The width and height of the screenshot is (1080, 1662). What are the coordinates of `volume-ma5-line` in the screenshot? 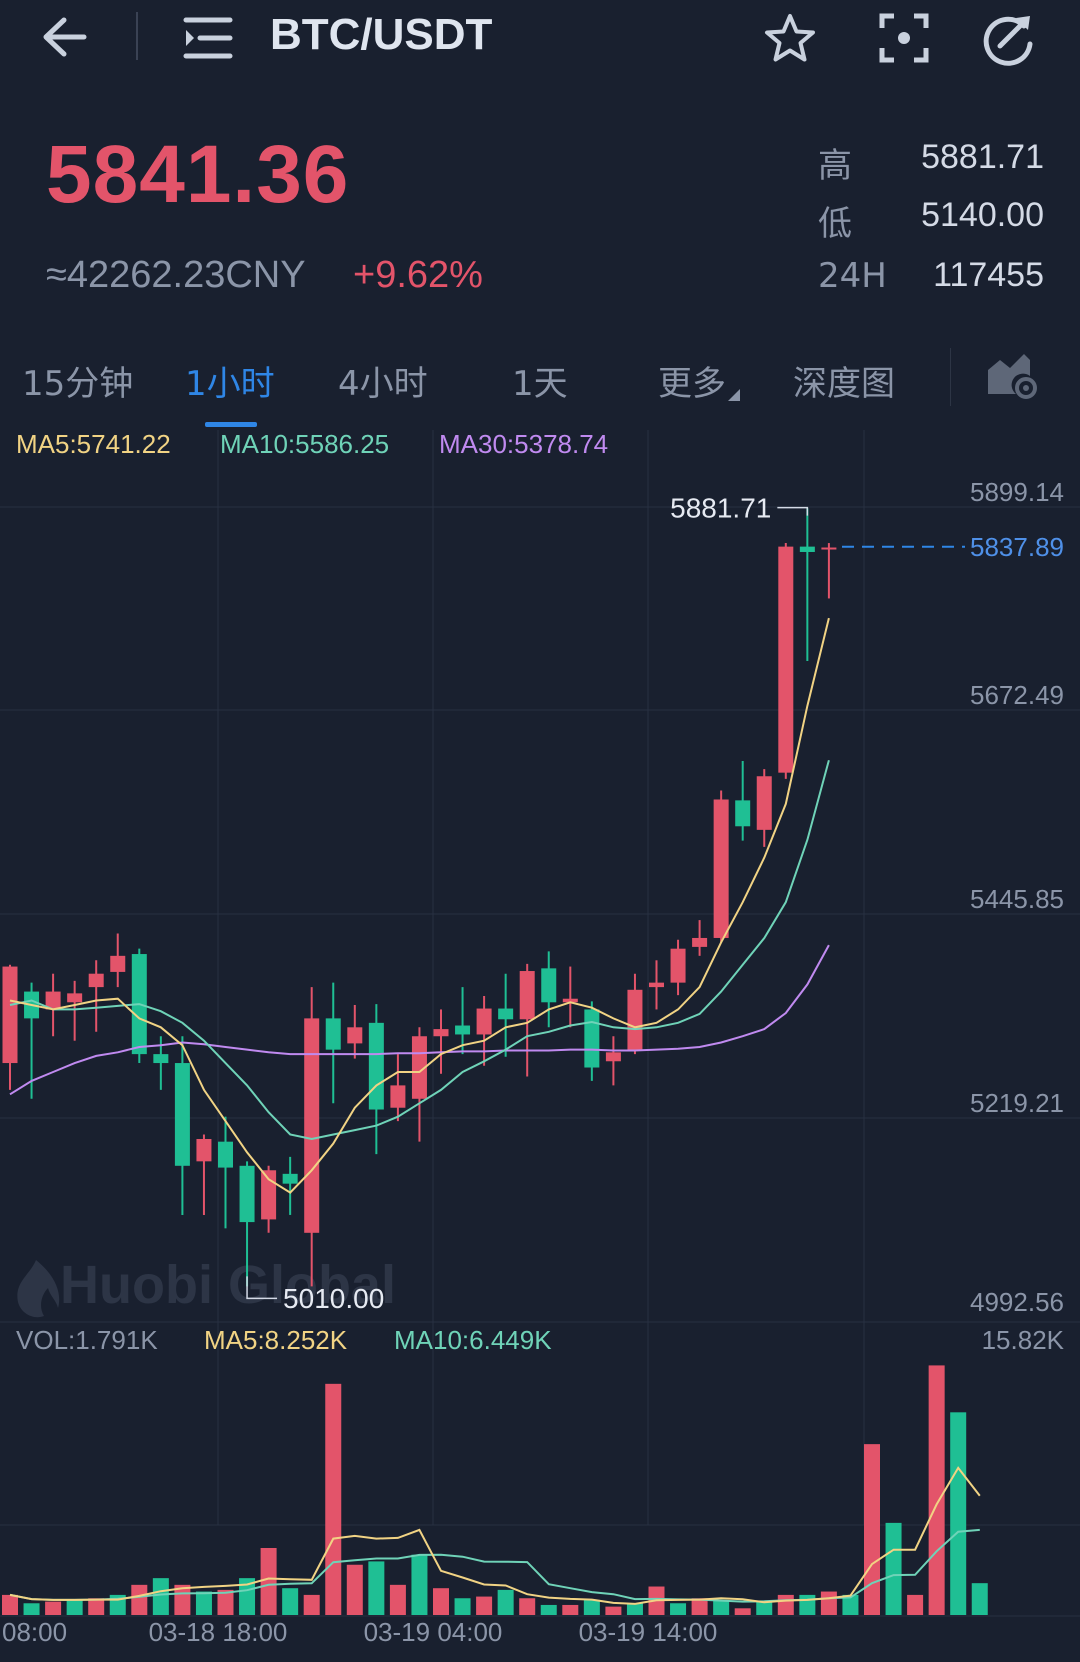 It's located at (495, 1535).